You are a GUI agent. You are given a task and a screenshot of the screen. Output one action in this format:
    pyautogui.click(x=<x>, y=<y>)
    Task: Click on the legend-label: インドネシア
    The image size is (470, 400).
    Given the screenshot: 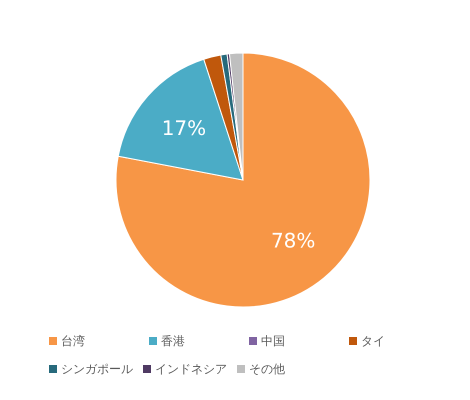 What is the action you would take?
    pyautogui.click(x=191, y=369)
    